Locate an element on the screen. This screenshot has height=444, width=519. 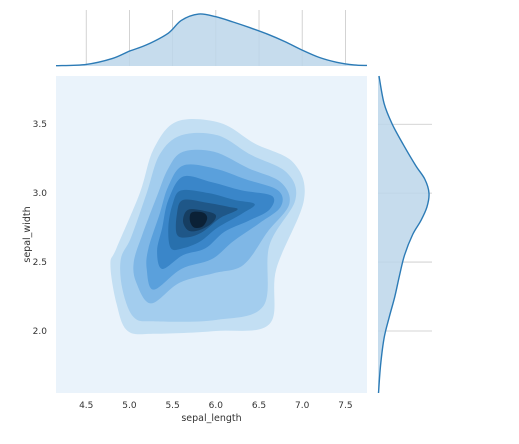
x-axis-label: sepal_length is located at coordinates (211, 418).